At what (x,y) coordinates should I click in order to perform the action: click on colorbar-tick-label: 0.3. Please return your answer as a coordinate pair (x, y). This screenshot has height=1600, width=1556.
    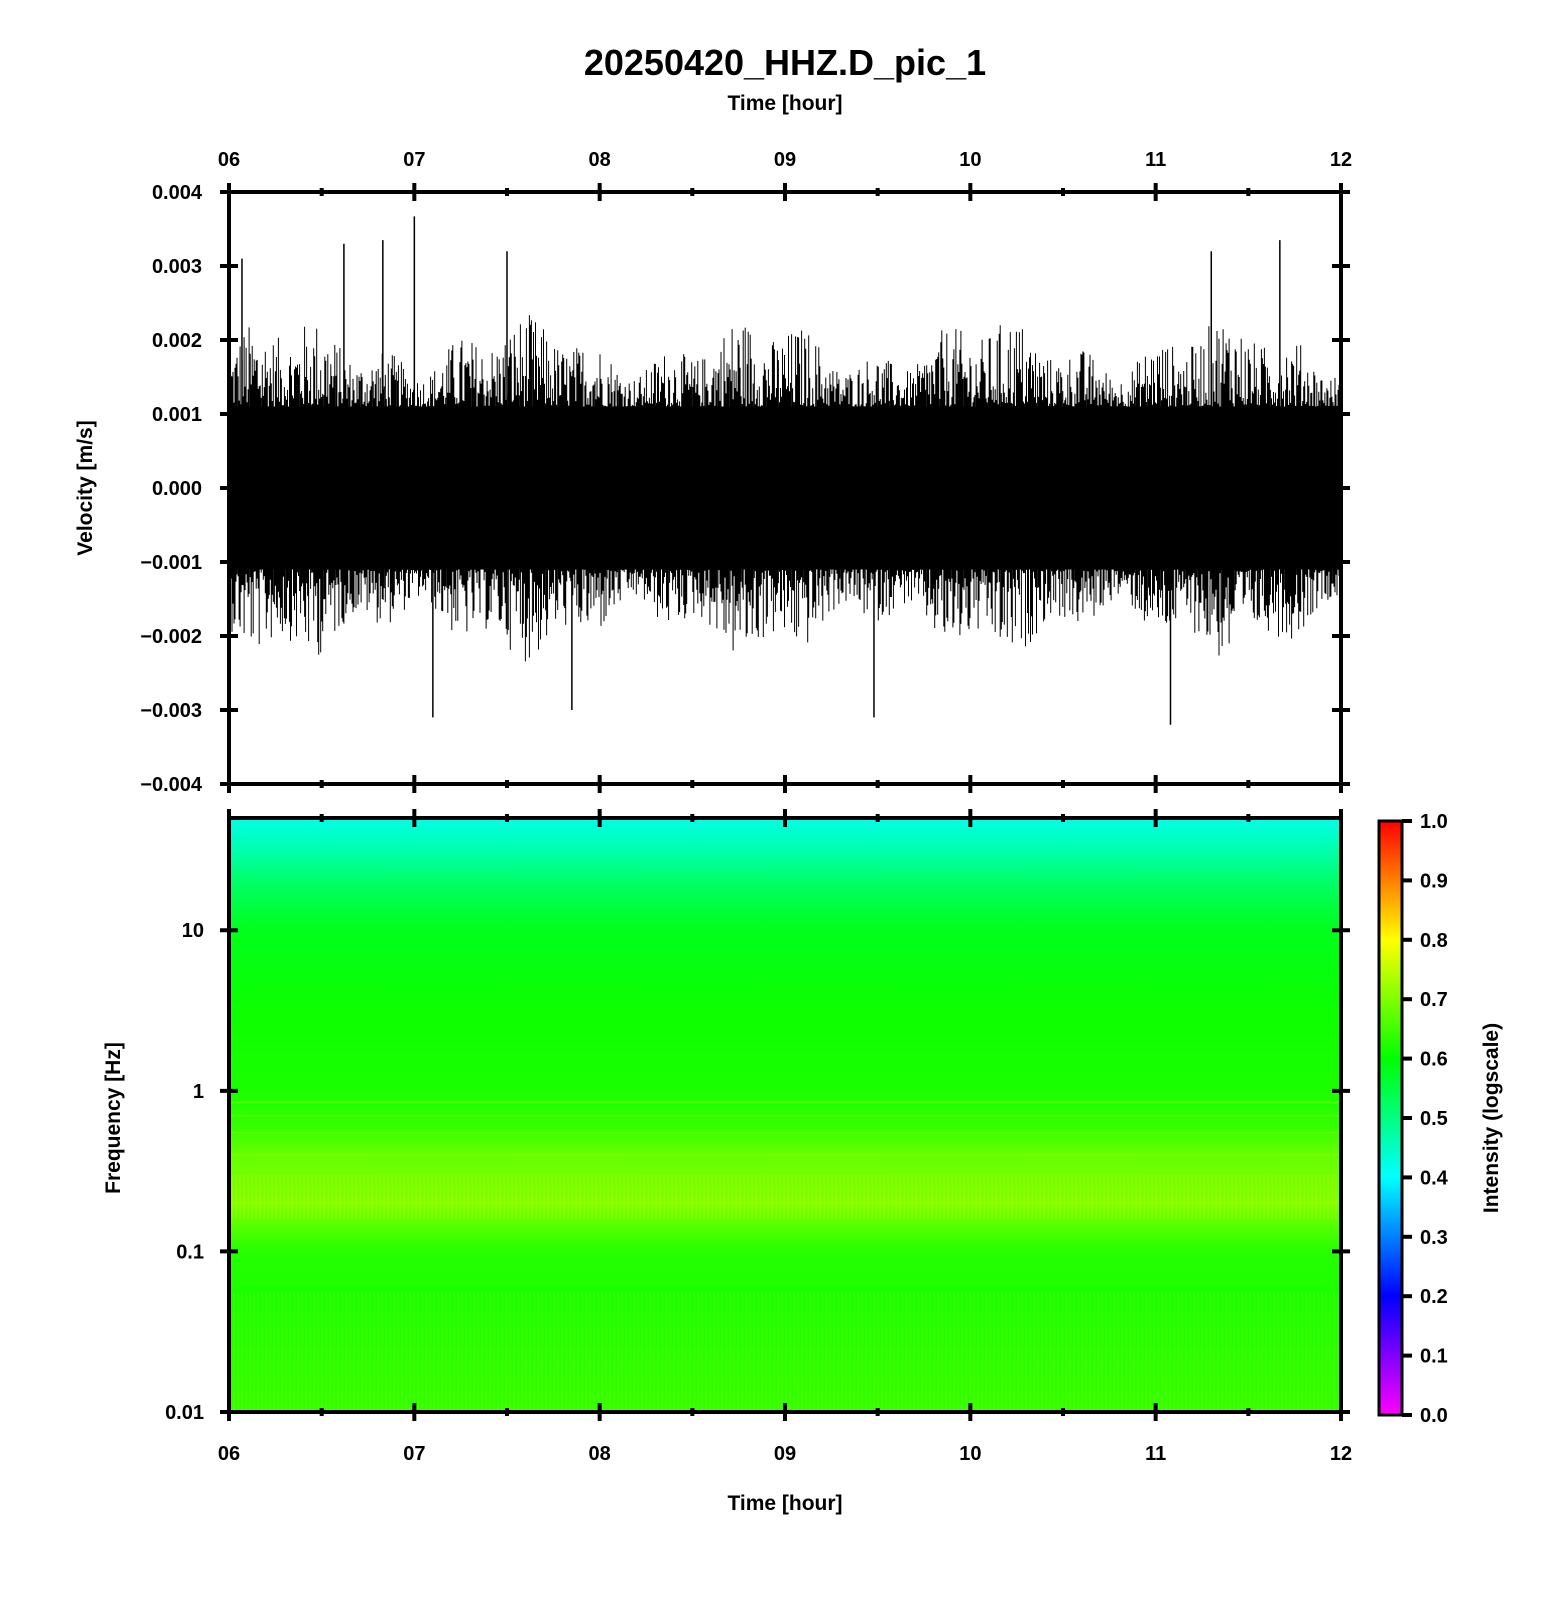
    Looking at the image, I should click on (1434, 1238).